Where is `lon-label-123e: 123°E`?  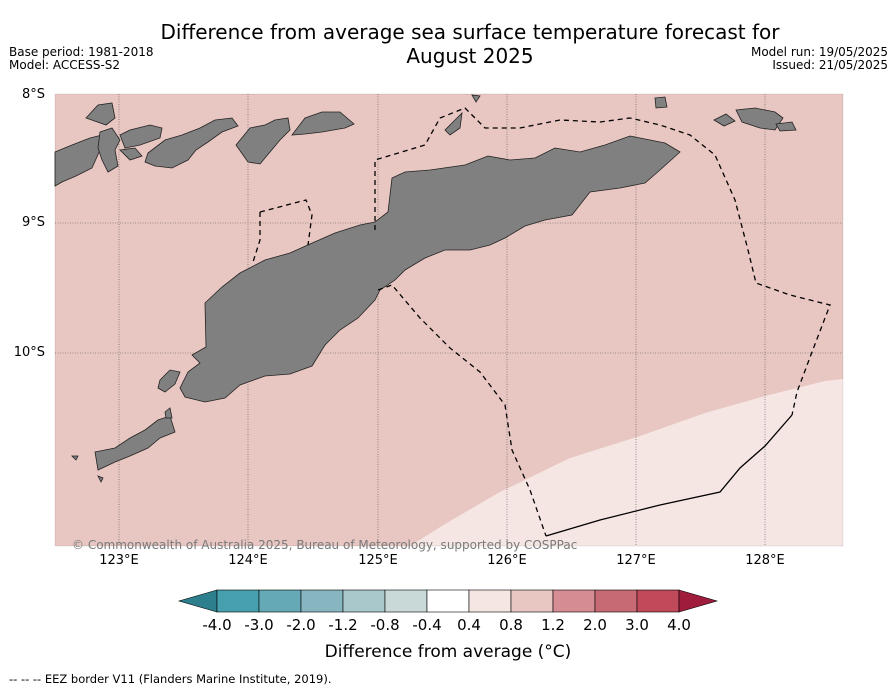 lon-label-123e: 123°E is located at coordinates (119, 560).